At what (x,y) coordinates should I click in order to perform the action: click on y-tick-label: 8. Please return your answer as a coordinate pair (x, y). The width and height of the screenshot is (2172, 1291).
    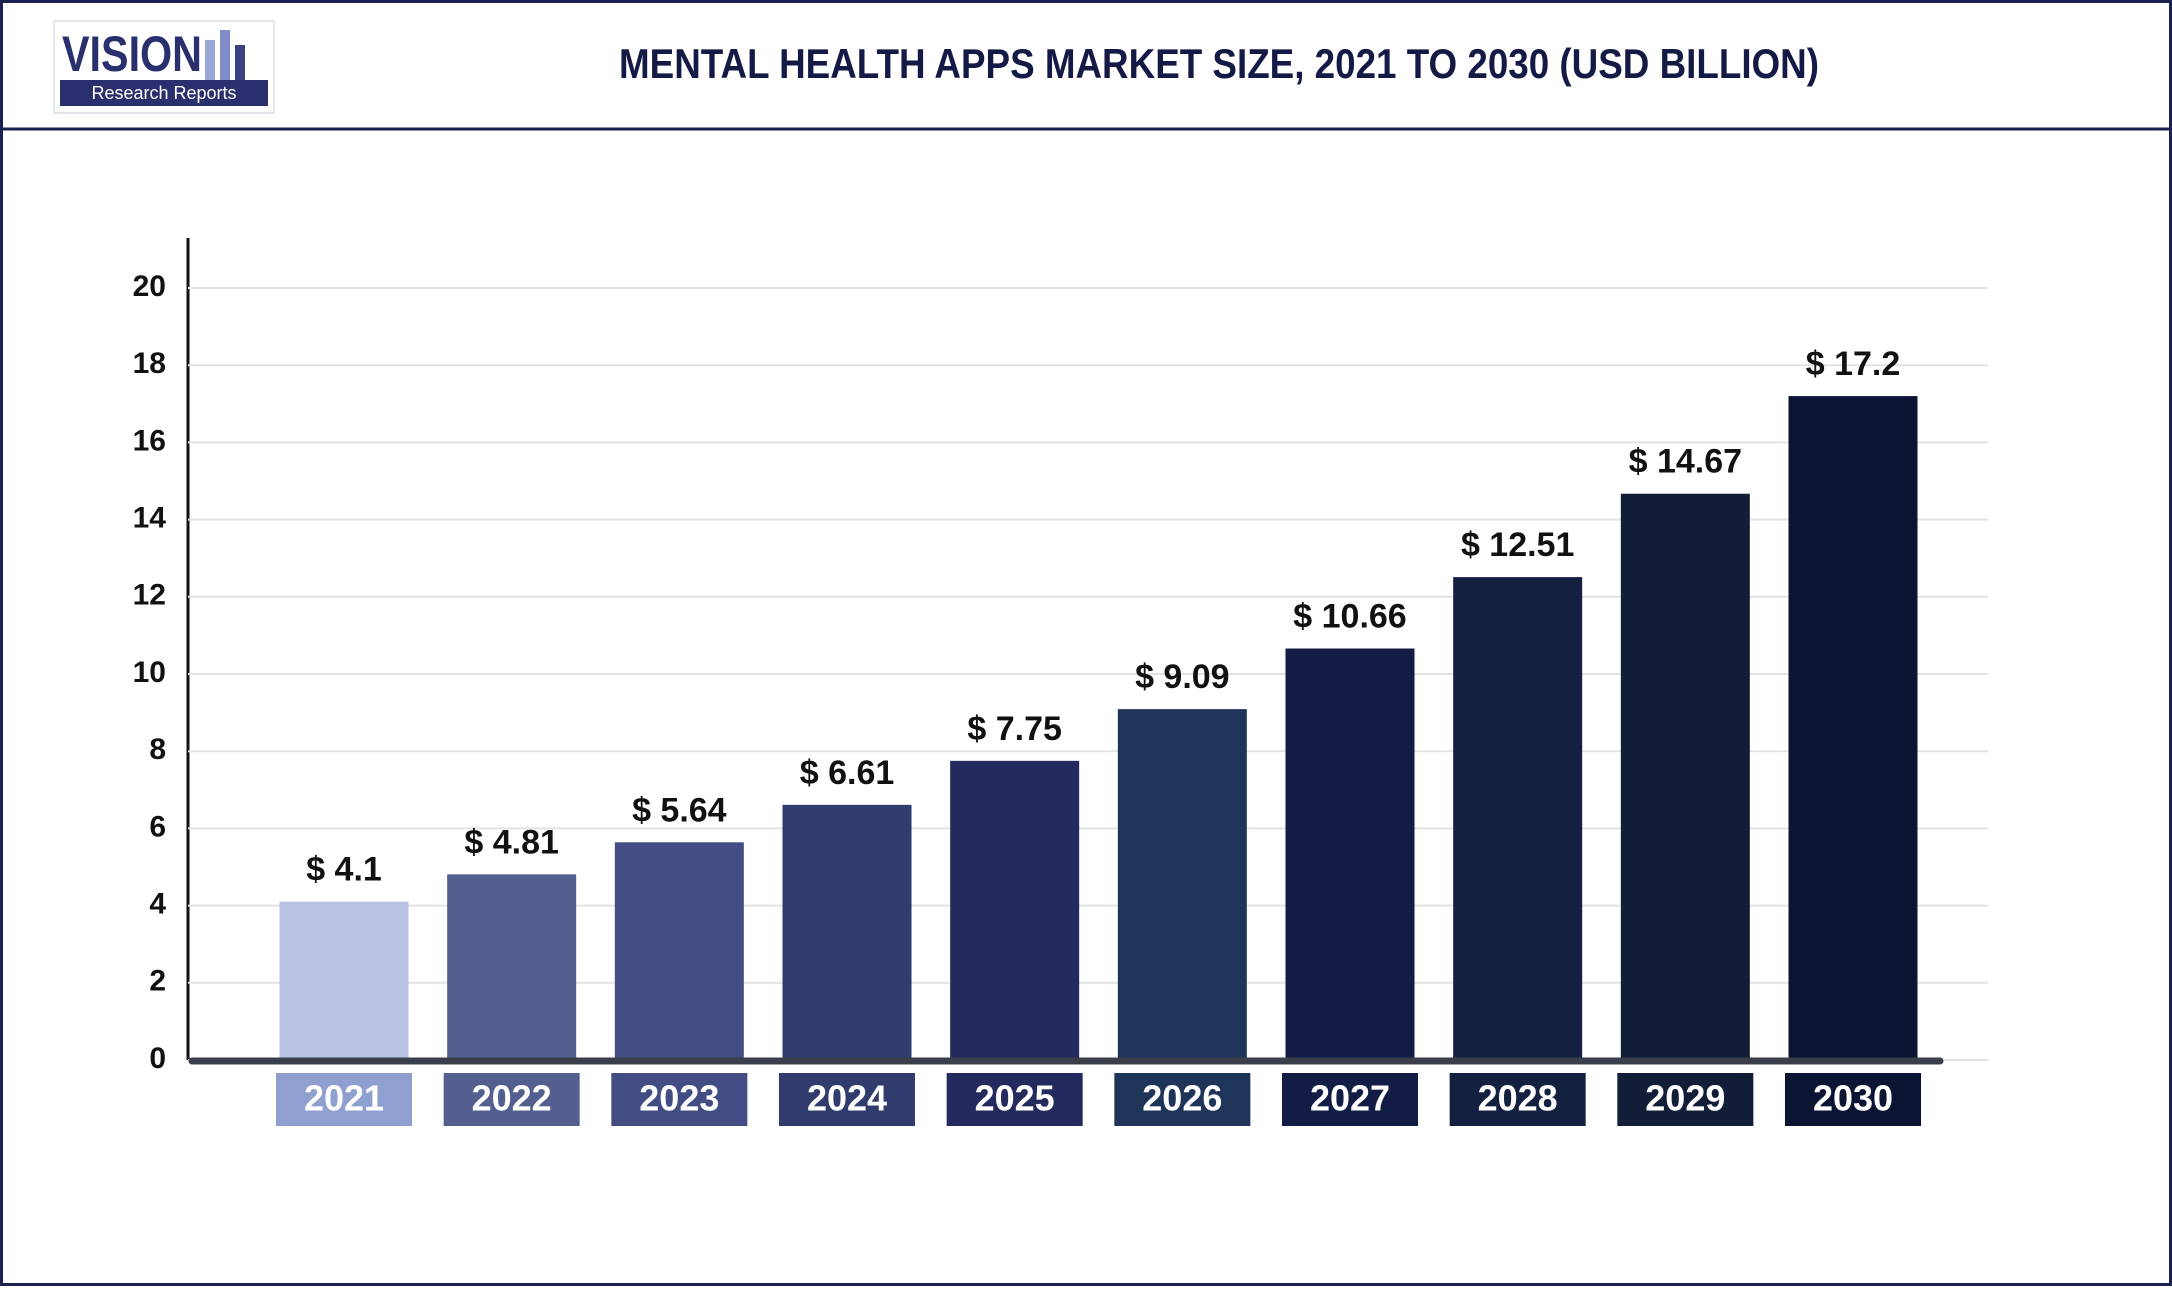
    Looking at the image, I should click on (157, 749).